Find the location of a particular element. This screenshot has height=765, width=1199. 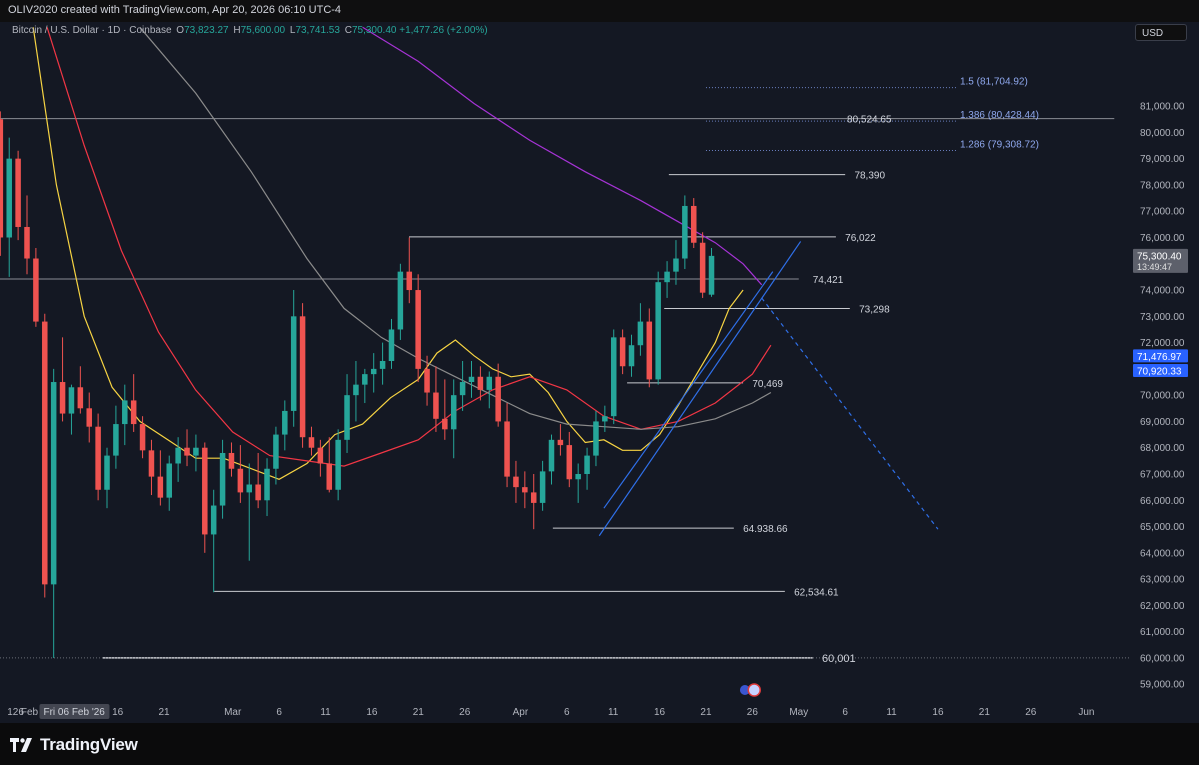

high-value: 75,600.00 is located at coordinates (263, 30).